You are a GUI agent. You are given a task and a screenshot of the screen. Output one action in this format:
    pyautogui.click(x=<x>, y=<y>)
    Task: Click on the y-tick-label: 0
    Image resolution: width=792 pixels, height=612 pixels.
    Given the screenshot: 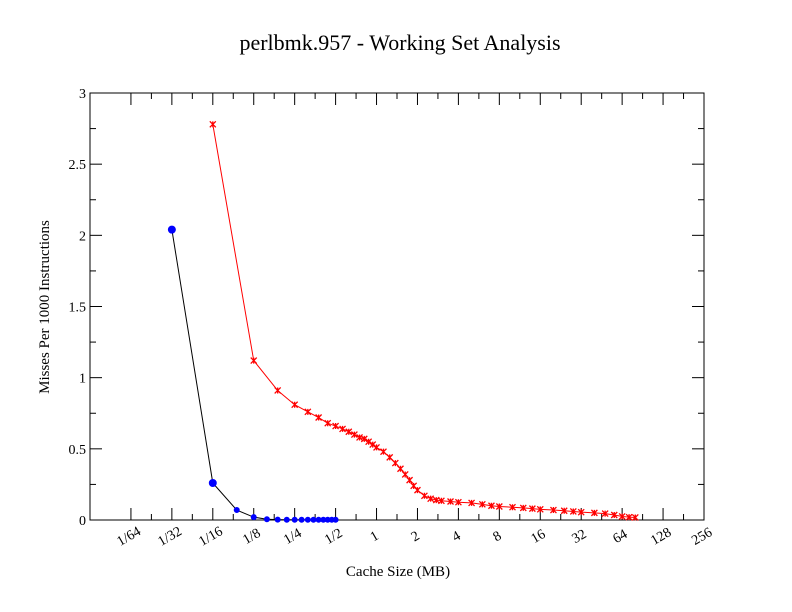 What is the action you would take?
    pyautogui.click(x=82, y=521)
    